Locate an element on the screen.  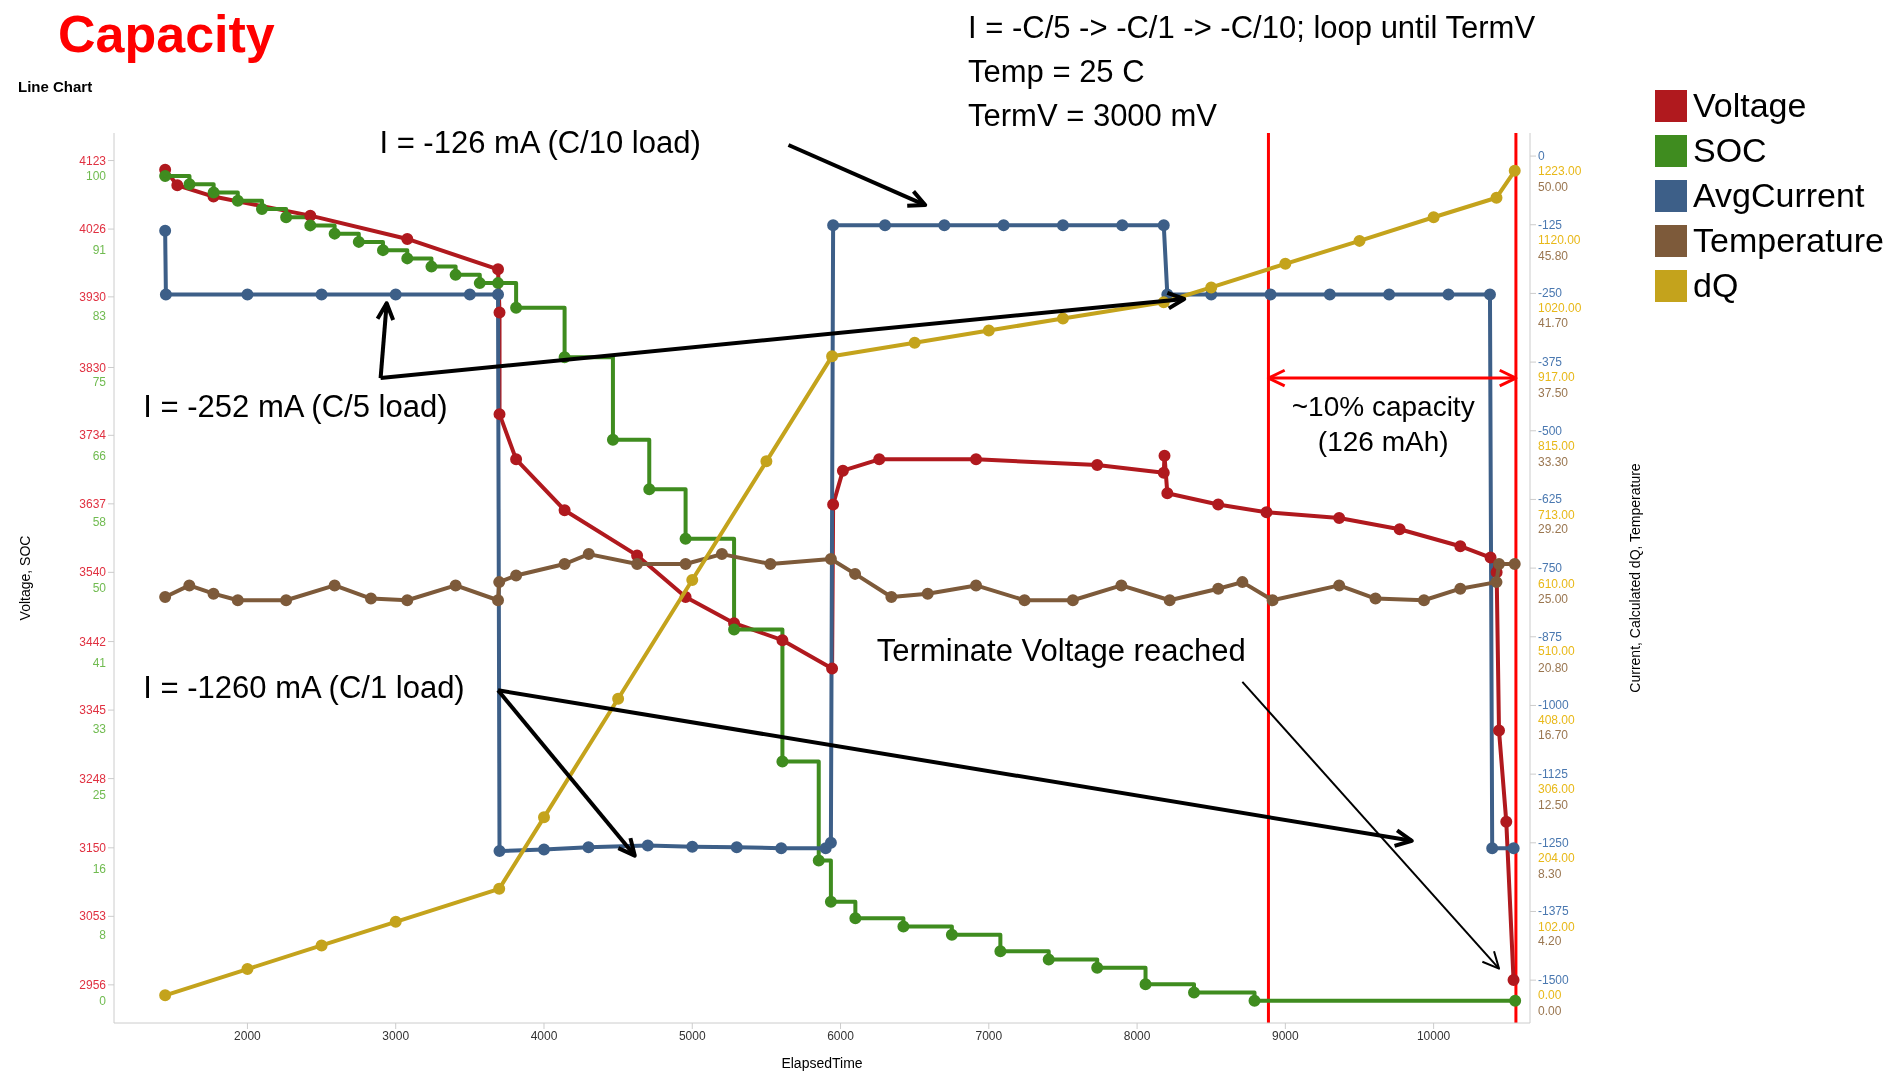
legend-label: Temperature is located at coordinates (1788, 240).